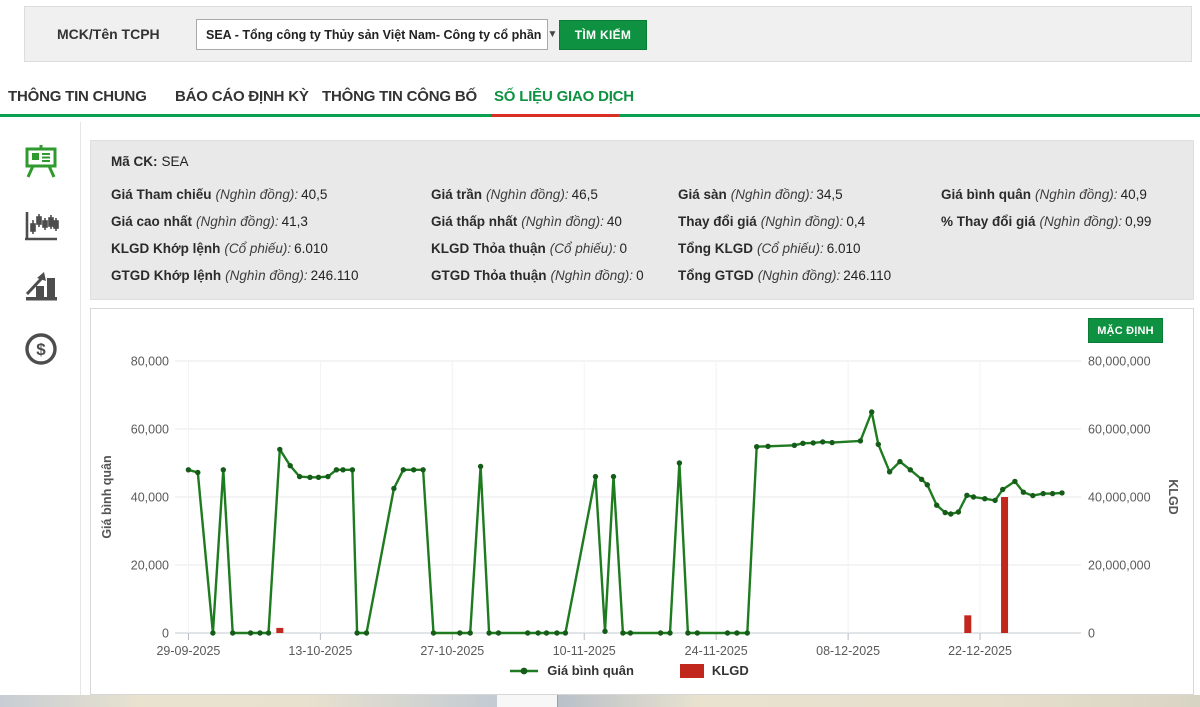  I want to click on info-field: Tổng KLGD (Cổ phiếu): 6.010, so click(809, 248).